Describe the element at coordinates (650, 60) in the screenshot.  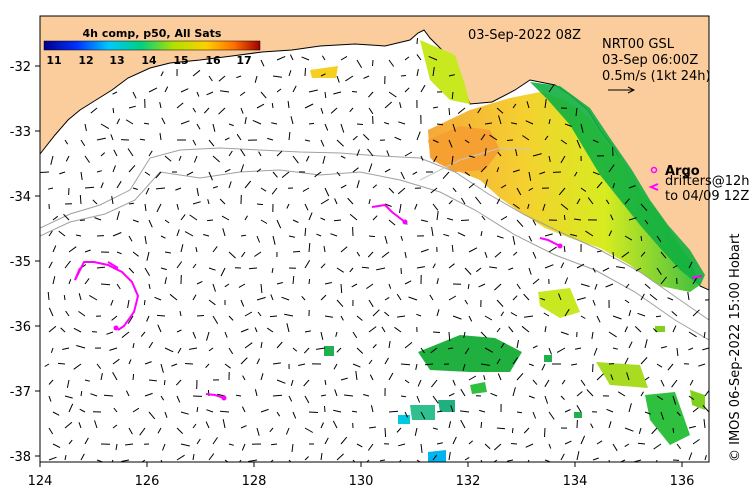
I see `info-time: 03-Sep 06:00Z` at that location.